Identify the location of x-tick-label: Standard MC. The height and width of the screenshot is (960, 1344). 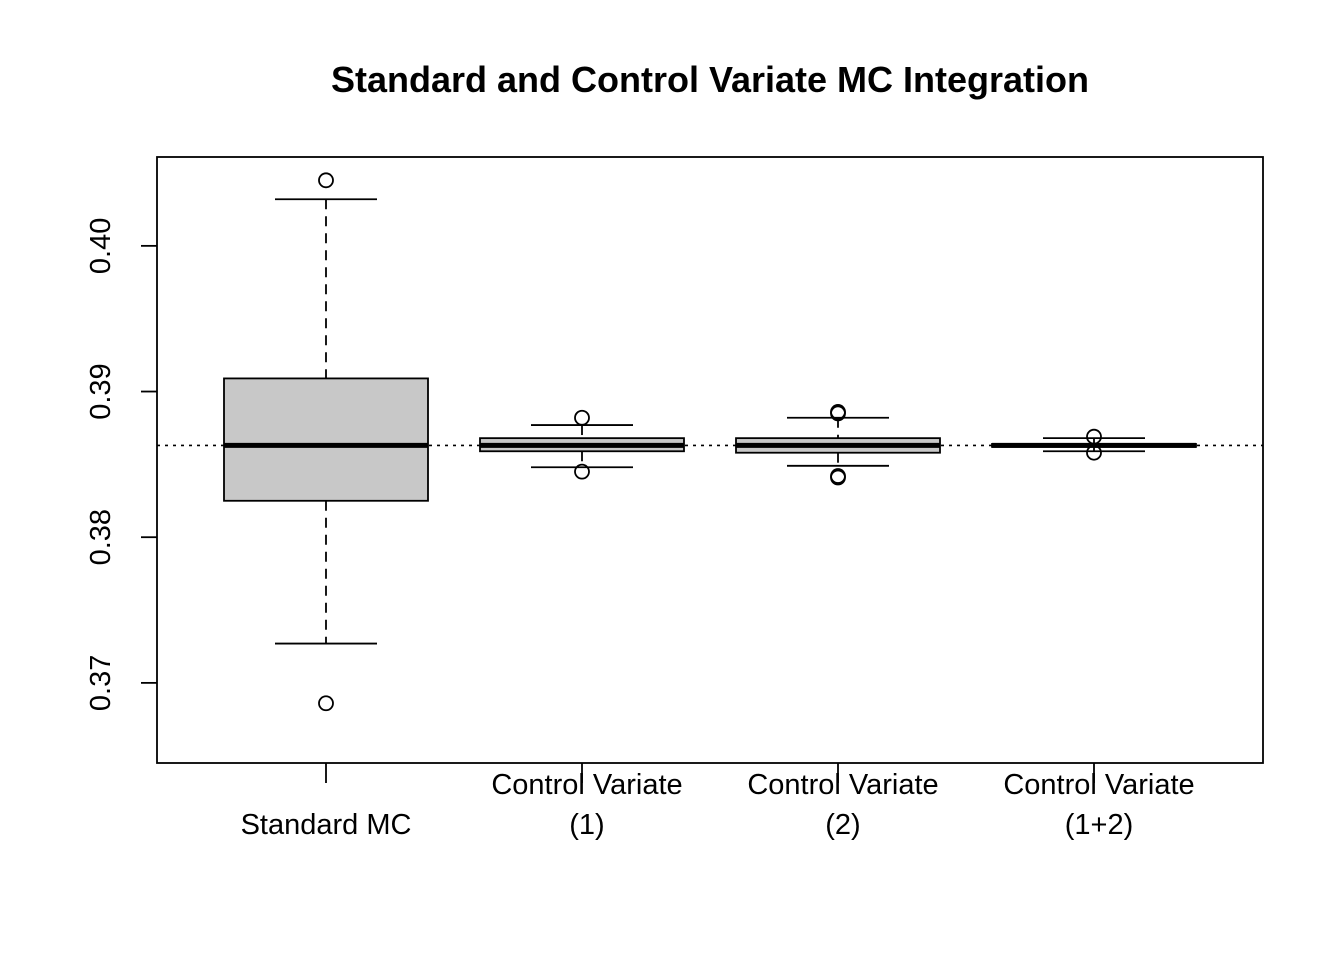
(326, 825).